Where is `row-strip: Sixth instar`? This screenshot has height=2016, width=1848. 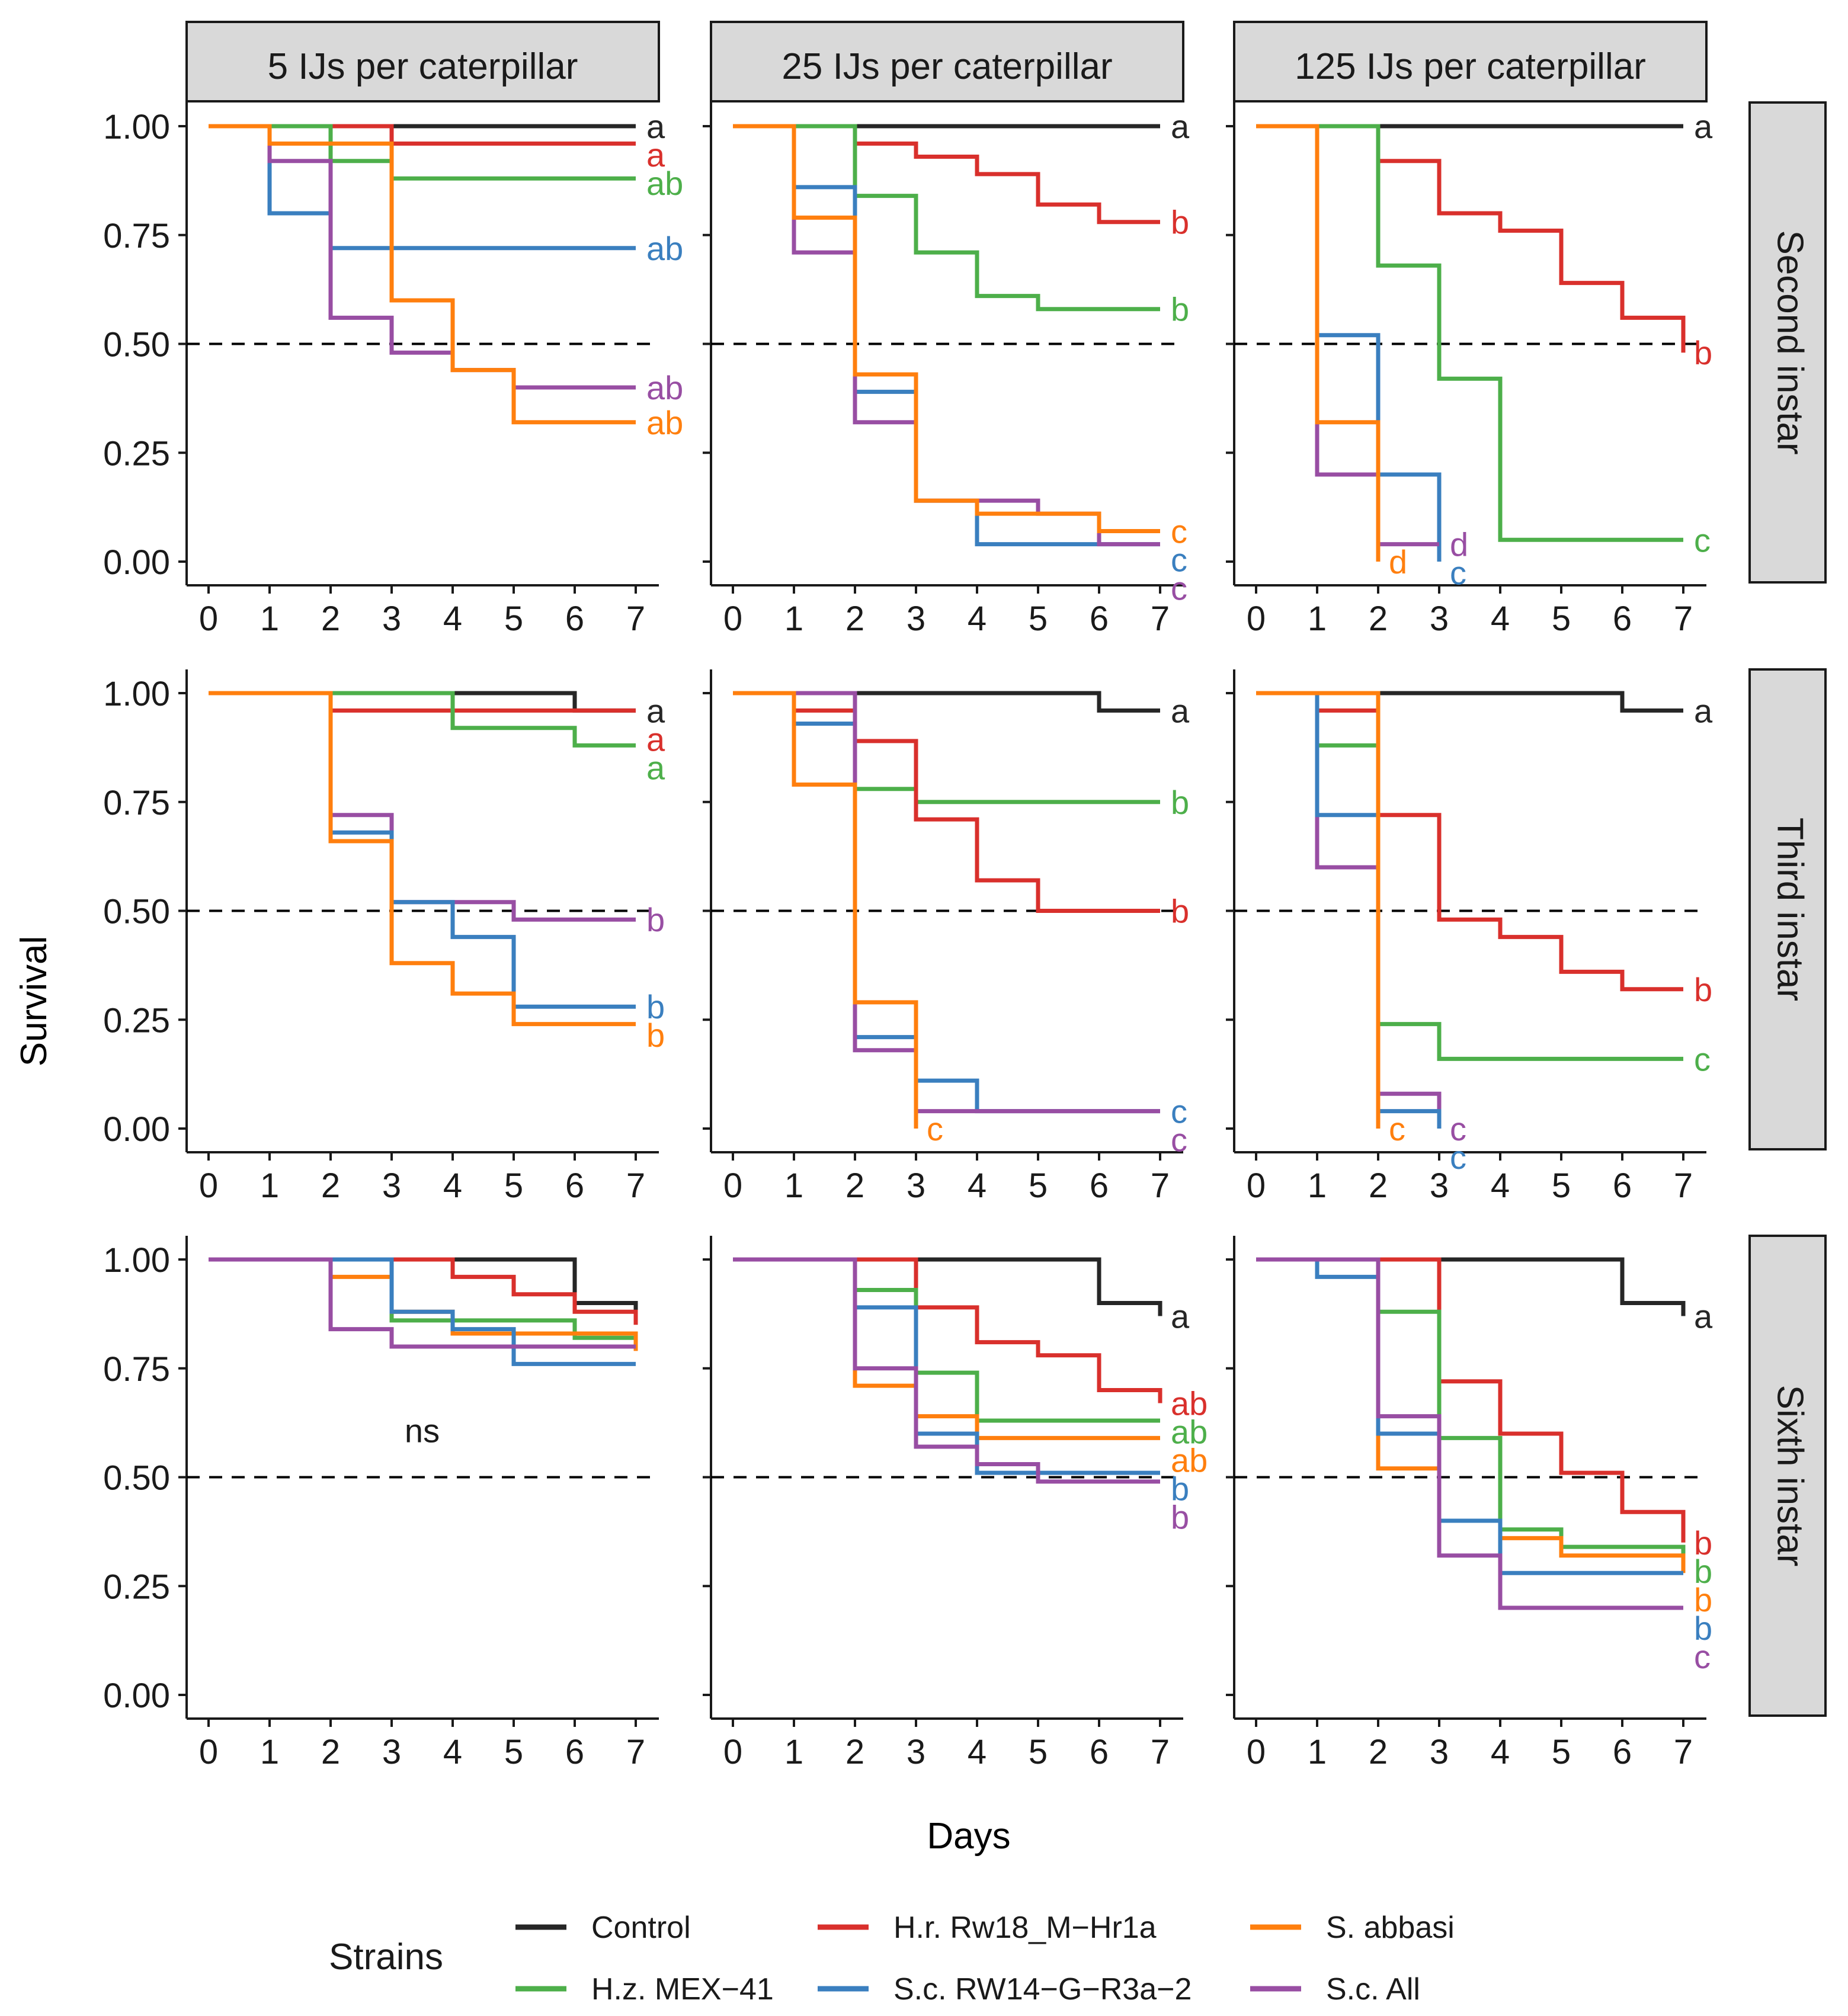
row-strip: Sixth instar is located at coordinates (1788, 1476).